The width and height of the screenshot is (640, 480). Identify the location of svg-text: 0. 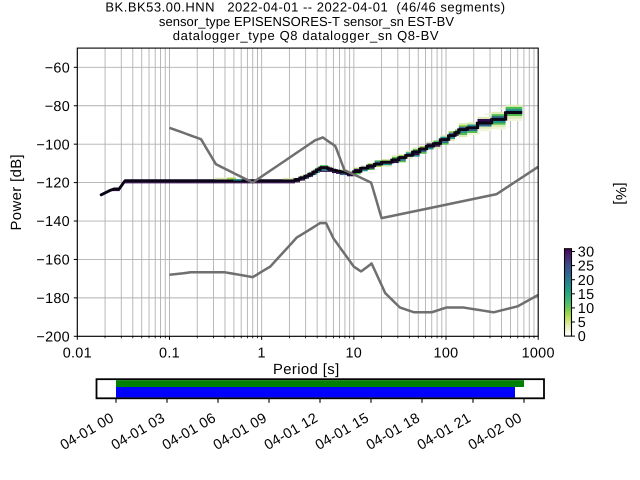
(582, 337).